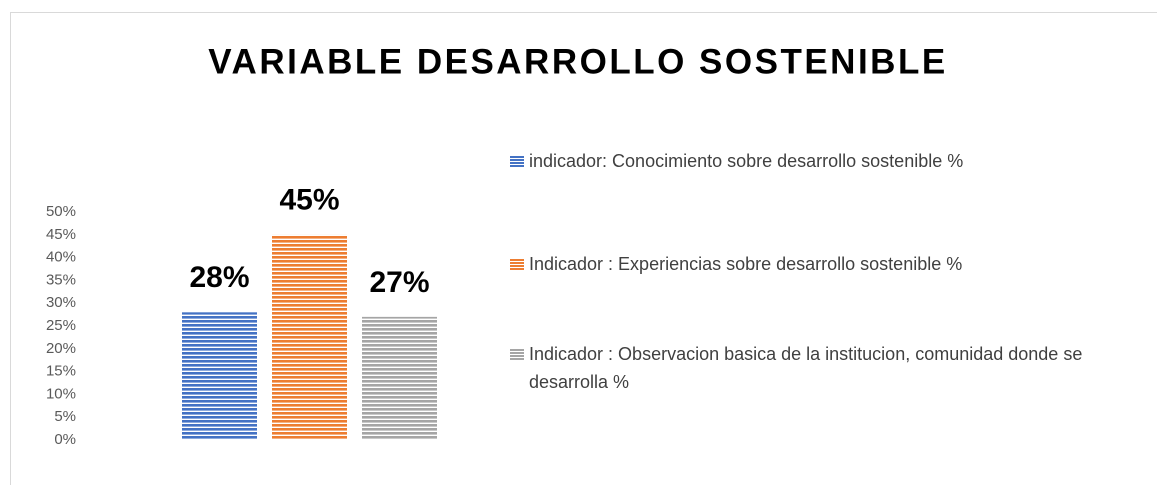 This screenshot has width=1157, height=485. I want to click on y-tick-label: 35%, so click(61, 279).